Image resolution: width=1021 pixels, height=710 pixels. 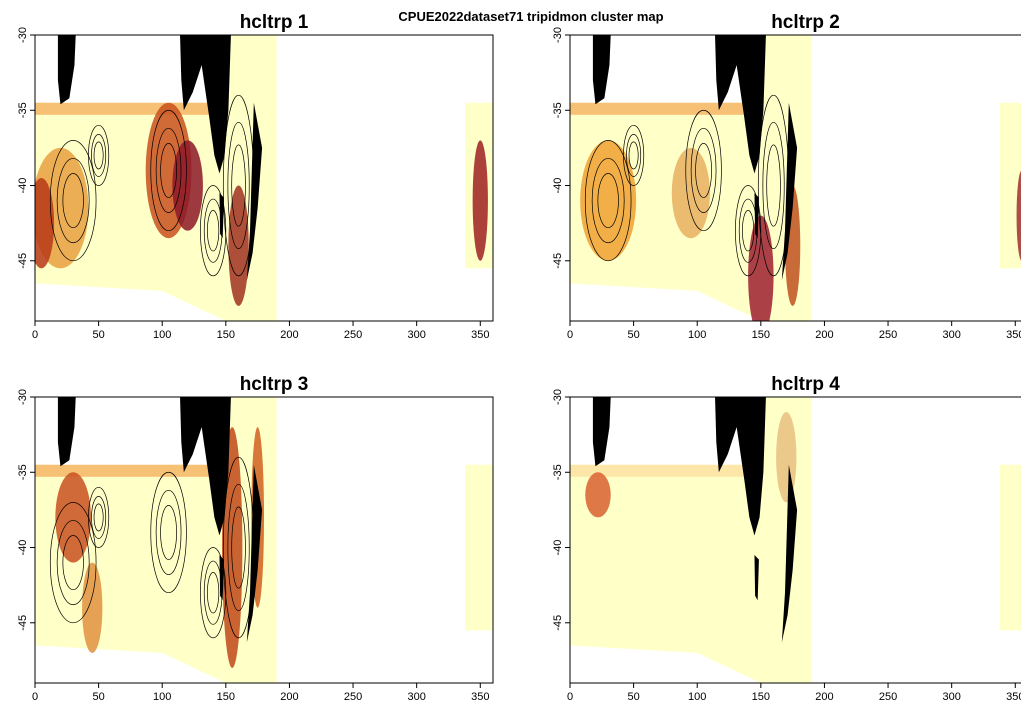 I want to click on panel-title: hcltrp 1, so click(x=274, y=22).